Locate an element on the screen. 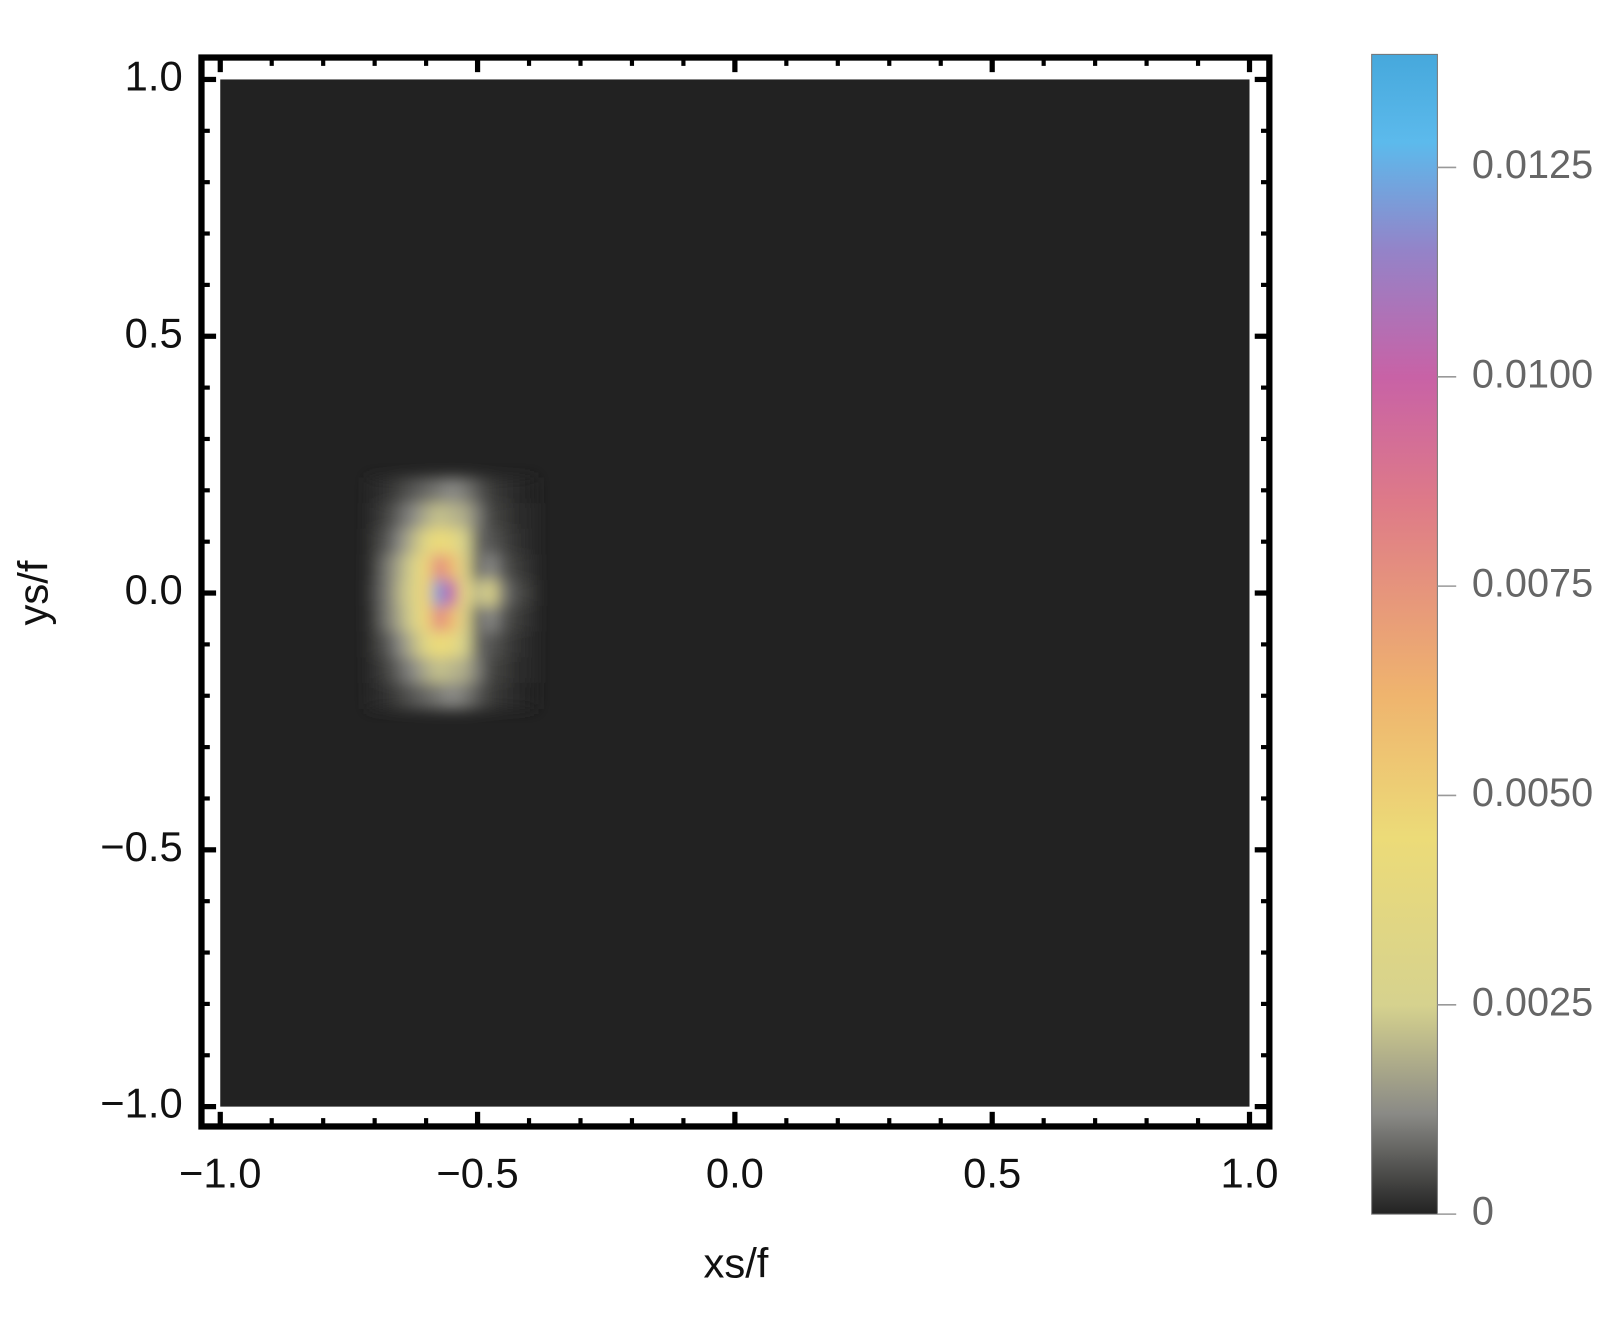 Image resolution: width=1618 pixels, height=1327 pixels. colorbar-tick-label: 0 is located at coordinates (1483, 1212).